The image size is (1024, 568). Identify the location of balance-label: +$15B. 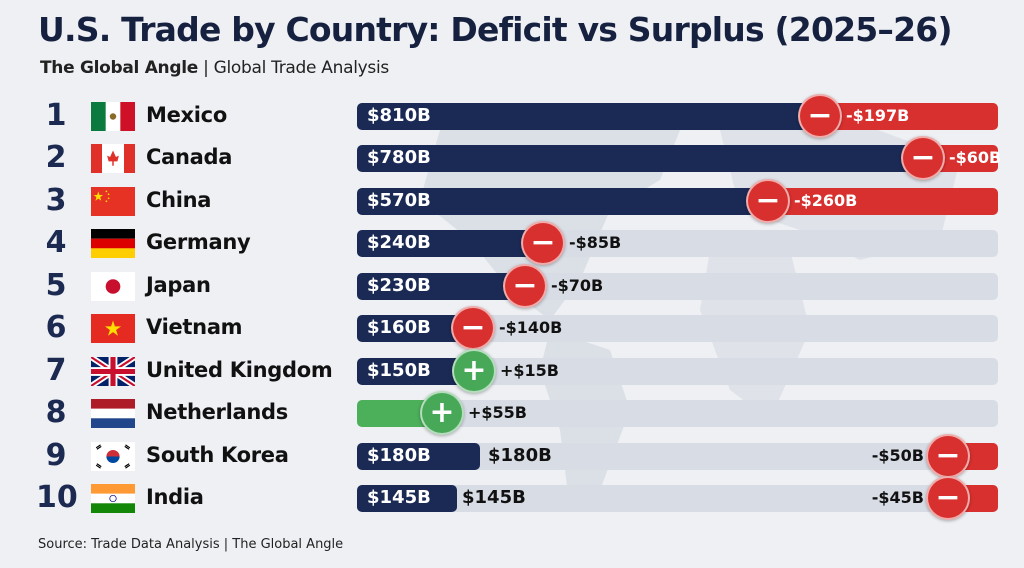
(529, 370).